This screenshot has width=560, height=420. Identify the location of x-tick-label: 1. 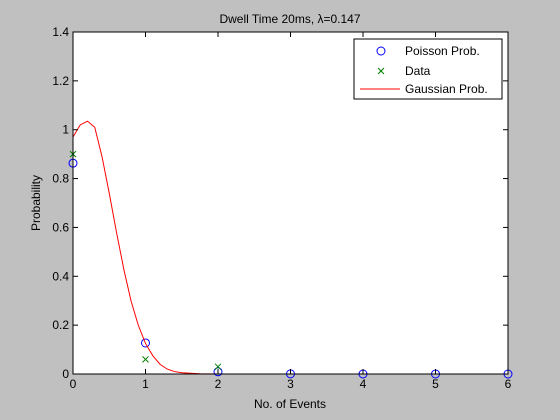
(145, 384).